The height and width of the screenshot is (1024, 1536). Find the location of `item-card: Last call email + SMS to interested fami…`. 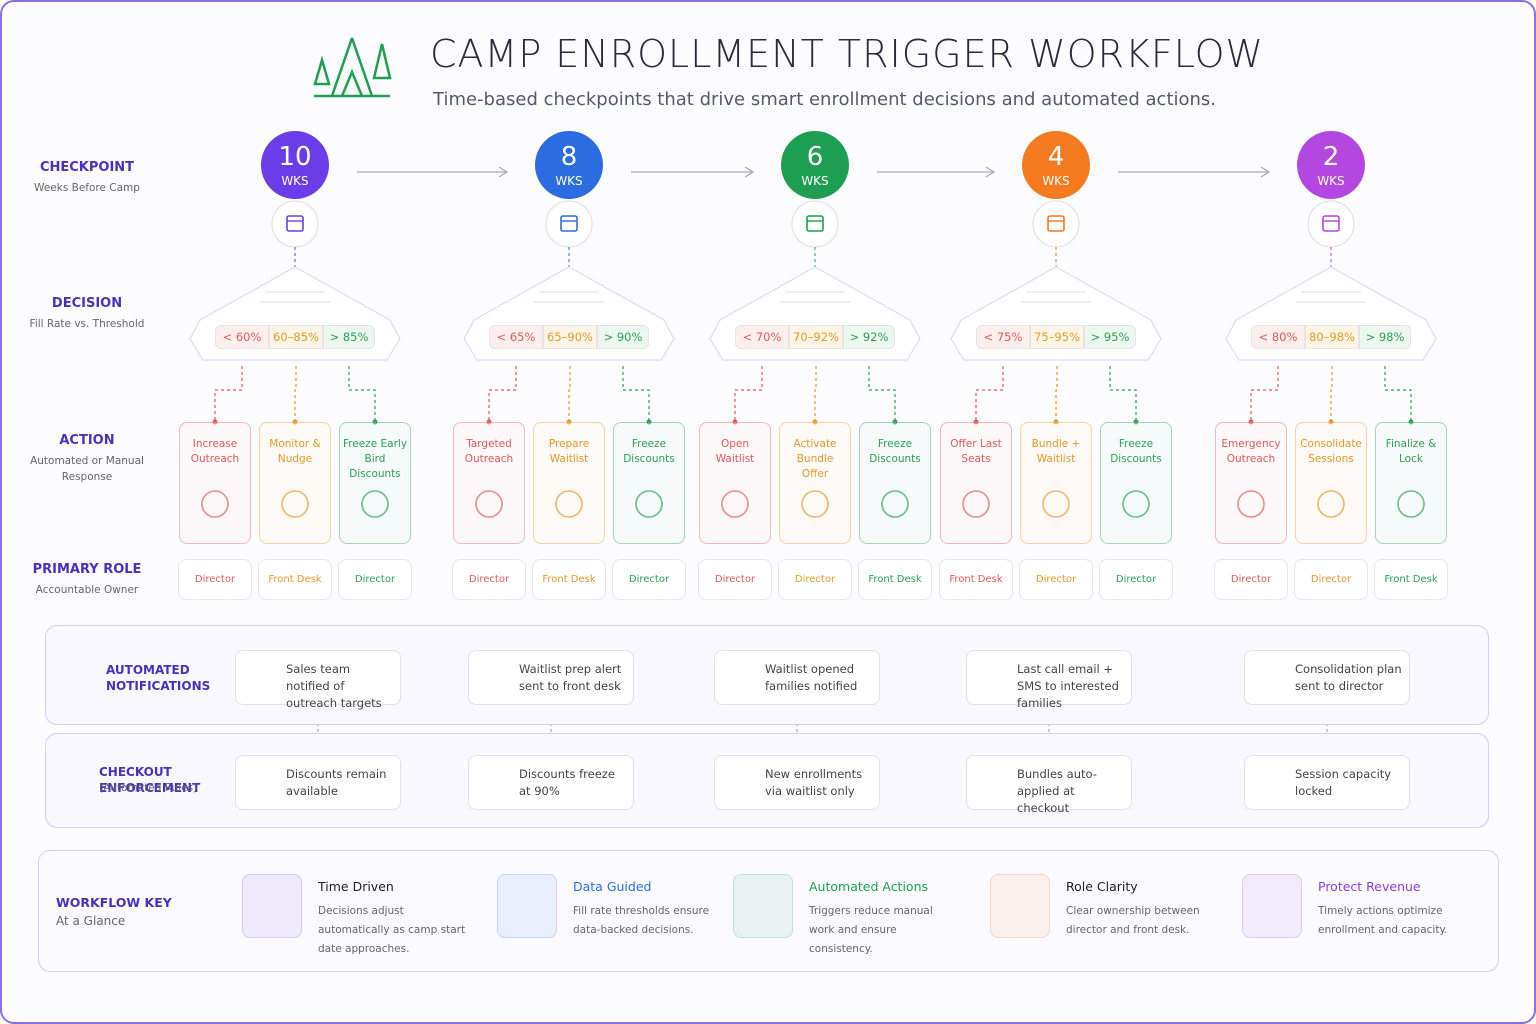

item-card: Last call email + SMS to interested fami… is located at coordinates (1049, 680).